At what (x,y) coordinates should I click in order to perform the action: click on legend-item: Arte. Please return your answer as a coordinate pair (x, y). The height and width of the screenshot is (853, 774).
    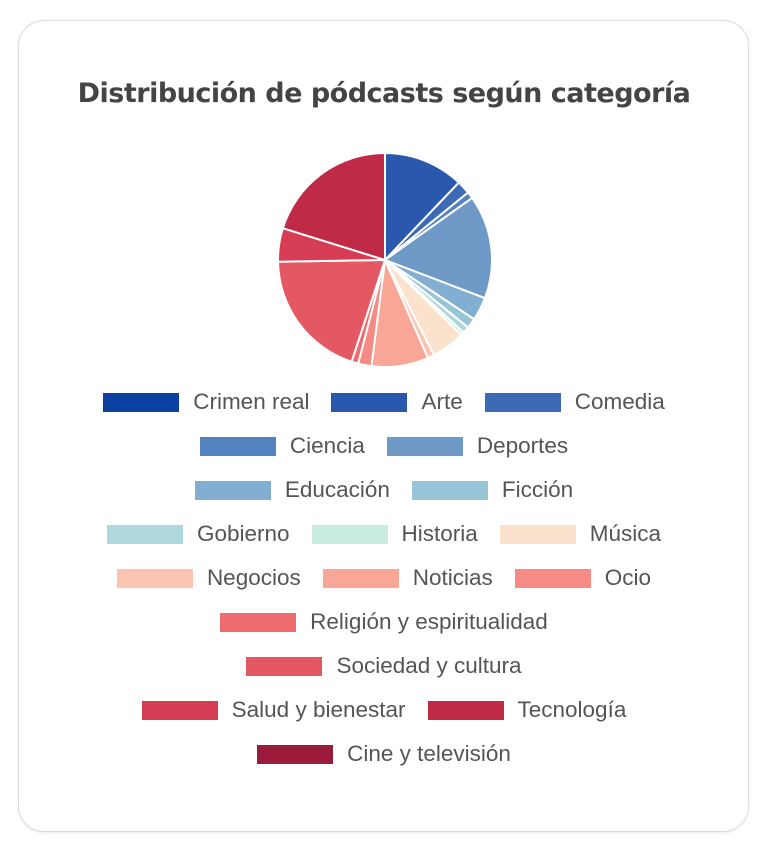
    Looking at the image, I should click on (397, 402).